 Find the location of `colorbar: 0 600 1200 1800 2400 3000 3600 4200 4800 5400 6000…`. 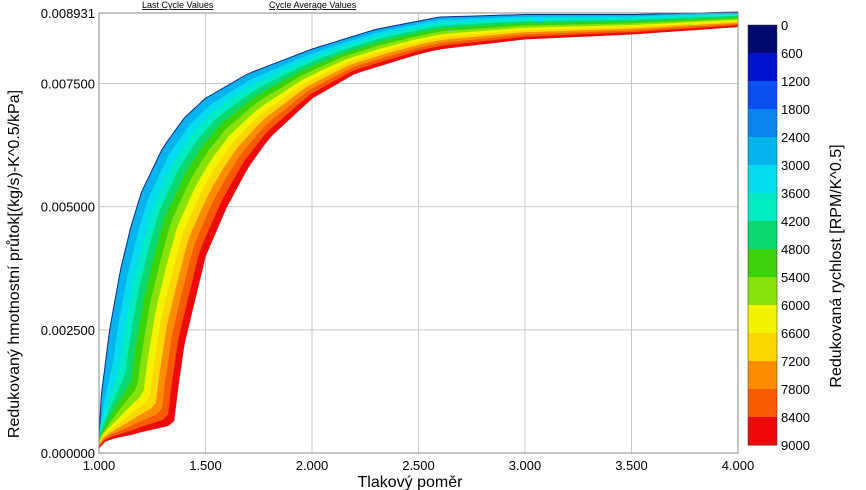

colorbar: 0 600 1200 1800 2400 3000 3600 4200 4800 5400 6000… is located at coordinates (778, 235).